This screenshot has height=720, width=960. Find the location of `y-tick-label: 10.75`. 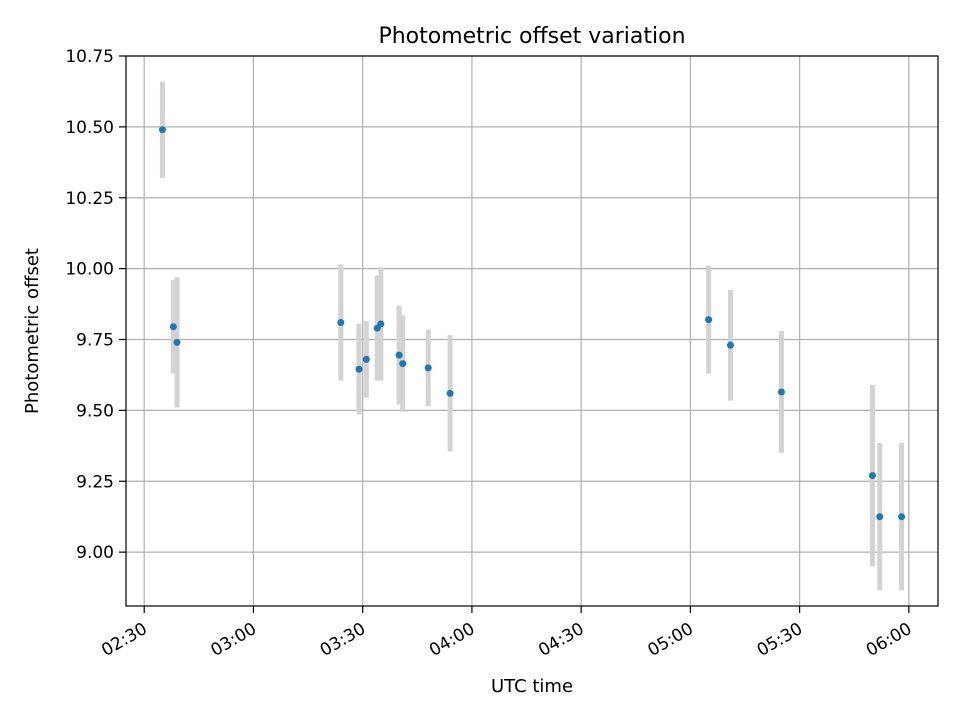

y-tick-label: 10.75 is located at coordinates (89, 57).